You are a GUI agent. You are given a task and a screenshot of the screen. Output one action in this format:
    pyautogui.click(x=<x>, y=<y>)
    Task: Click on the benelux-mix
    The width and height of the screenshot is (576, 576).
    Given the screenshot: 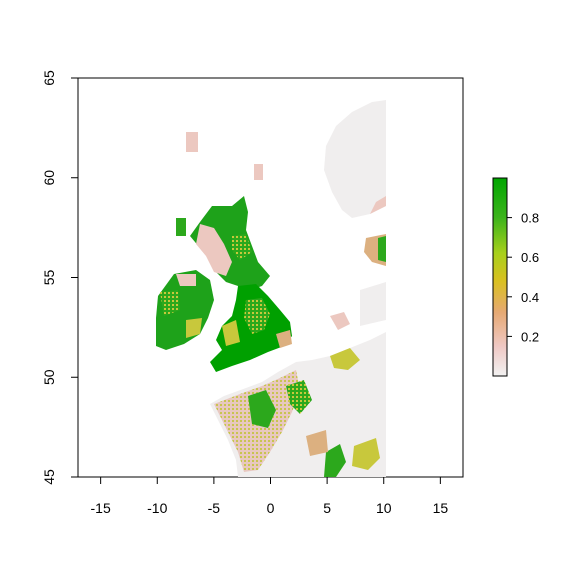 What is the action you would take?
    pyautogui.click(x=345, y=359)
    